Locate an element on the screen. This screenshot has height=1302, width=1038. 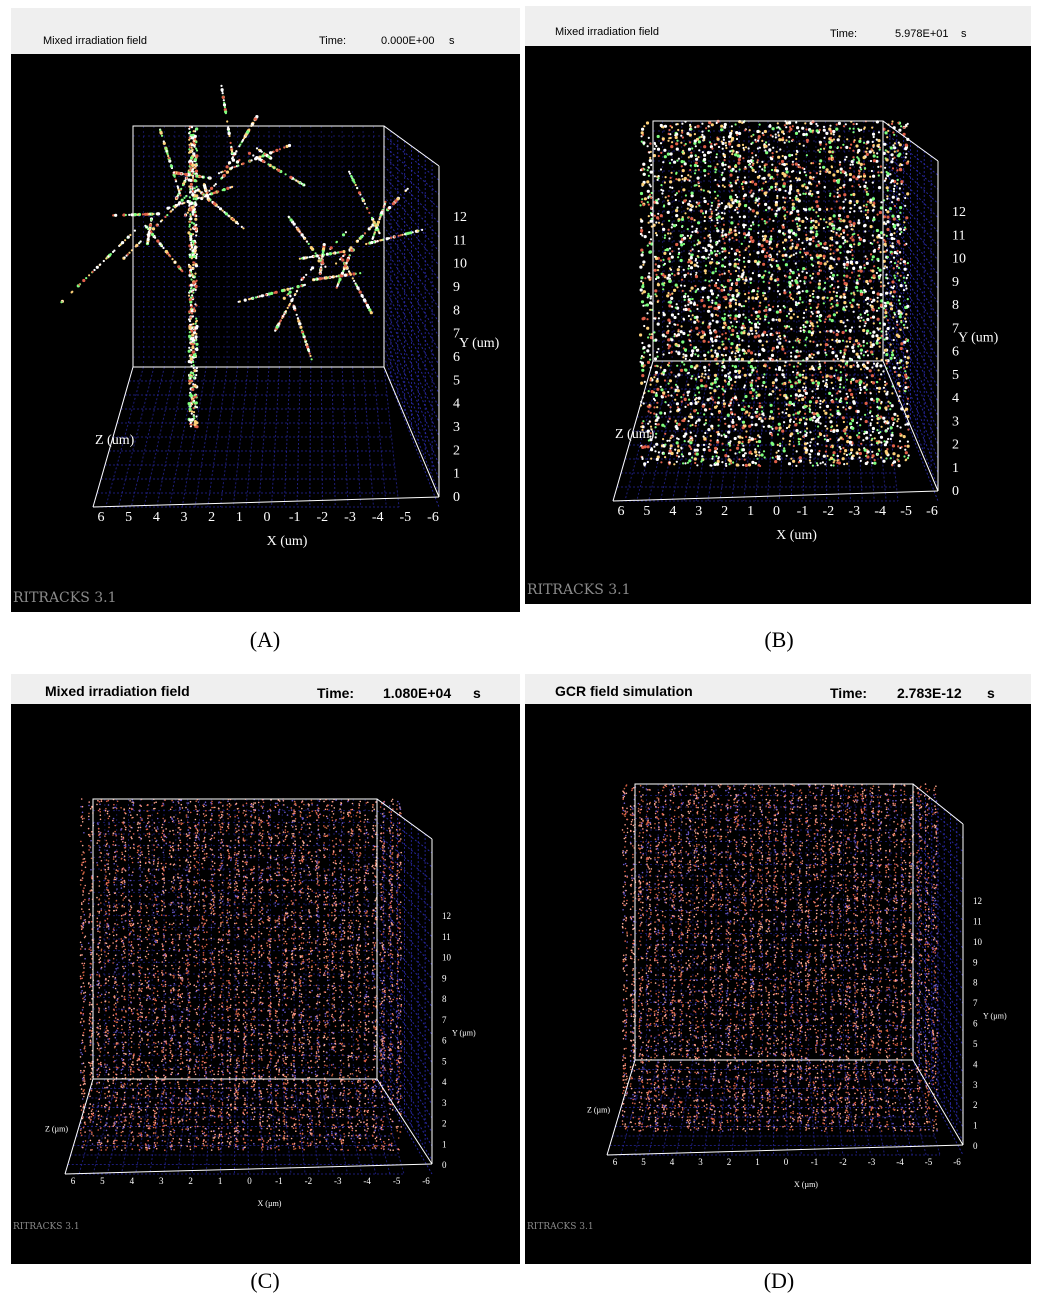
panel-d-y-tick: 6 is located at coordinates (975, 1024).